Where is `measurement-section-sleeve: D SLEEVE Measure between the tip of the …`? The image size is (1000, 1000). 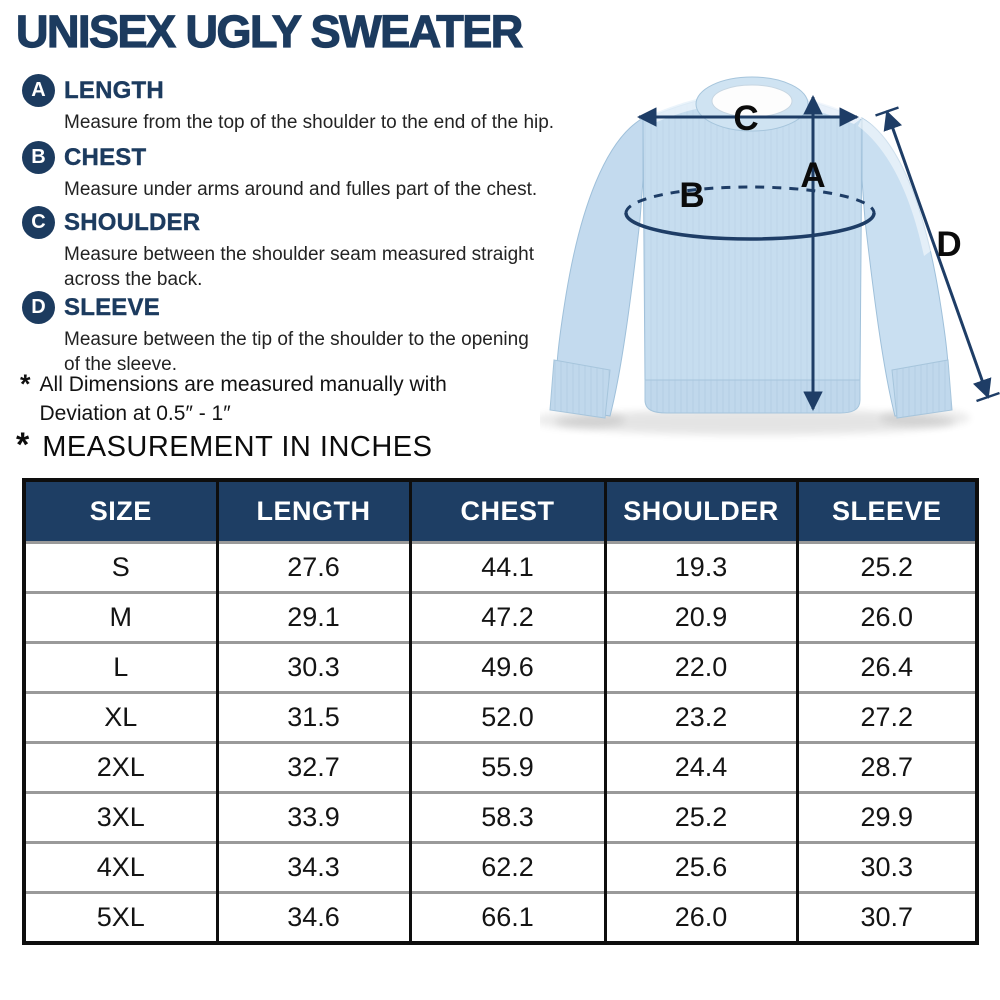 measurement-section-sleeve: D SLEEVE Measure between the tip of the … is located at coordinates (294, 334).